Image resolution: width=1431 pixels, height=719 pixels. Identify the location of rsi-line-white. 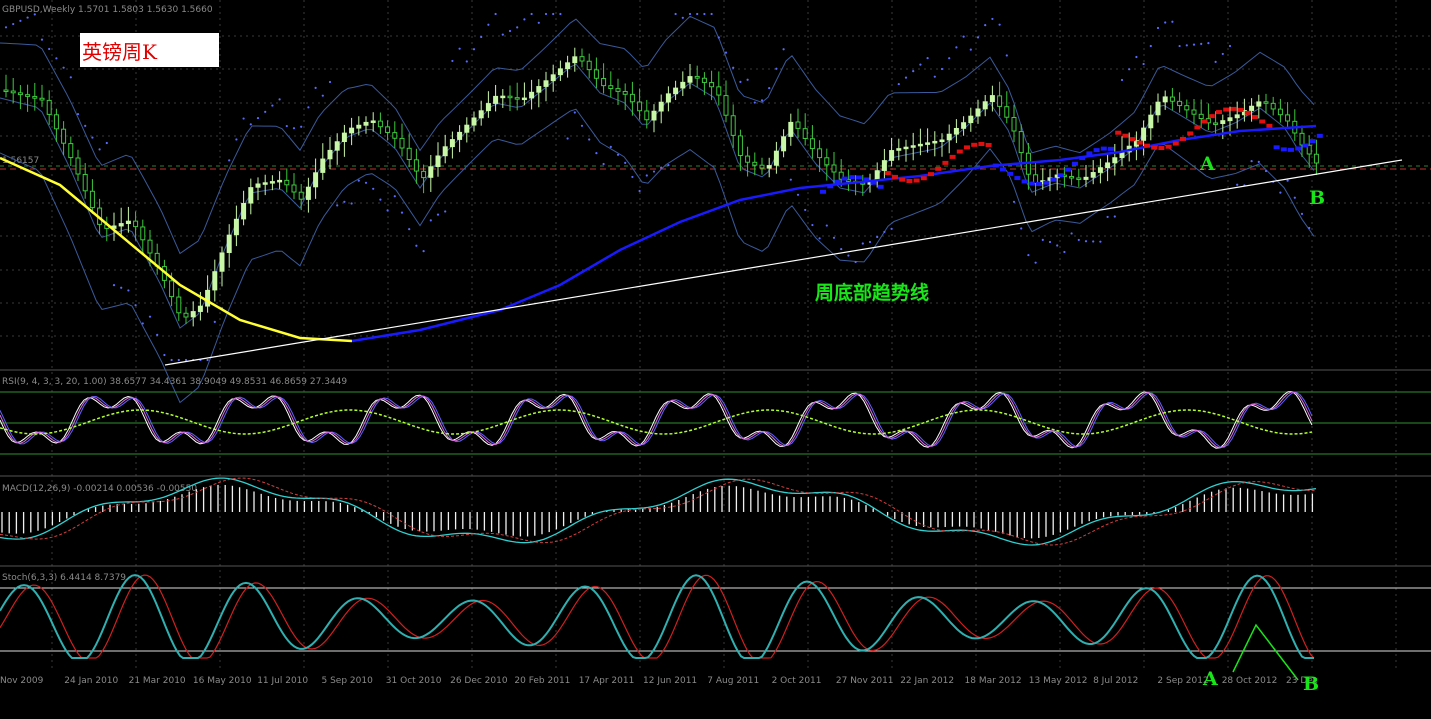
(656, 420).